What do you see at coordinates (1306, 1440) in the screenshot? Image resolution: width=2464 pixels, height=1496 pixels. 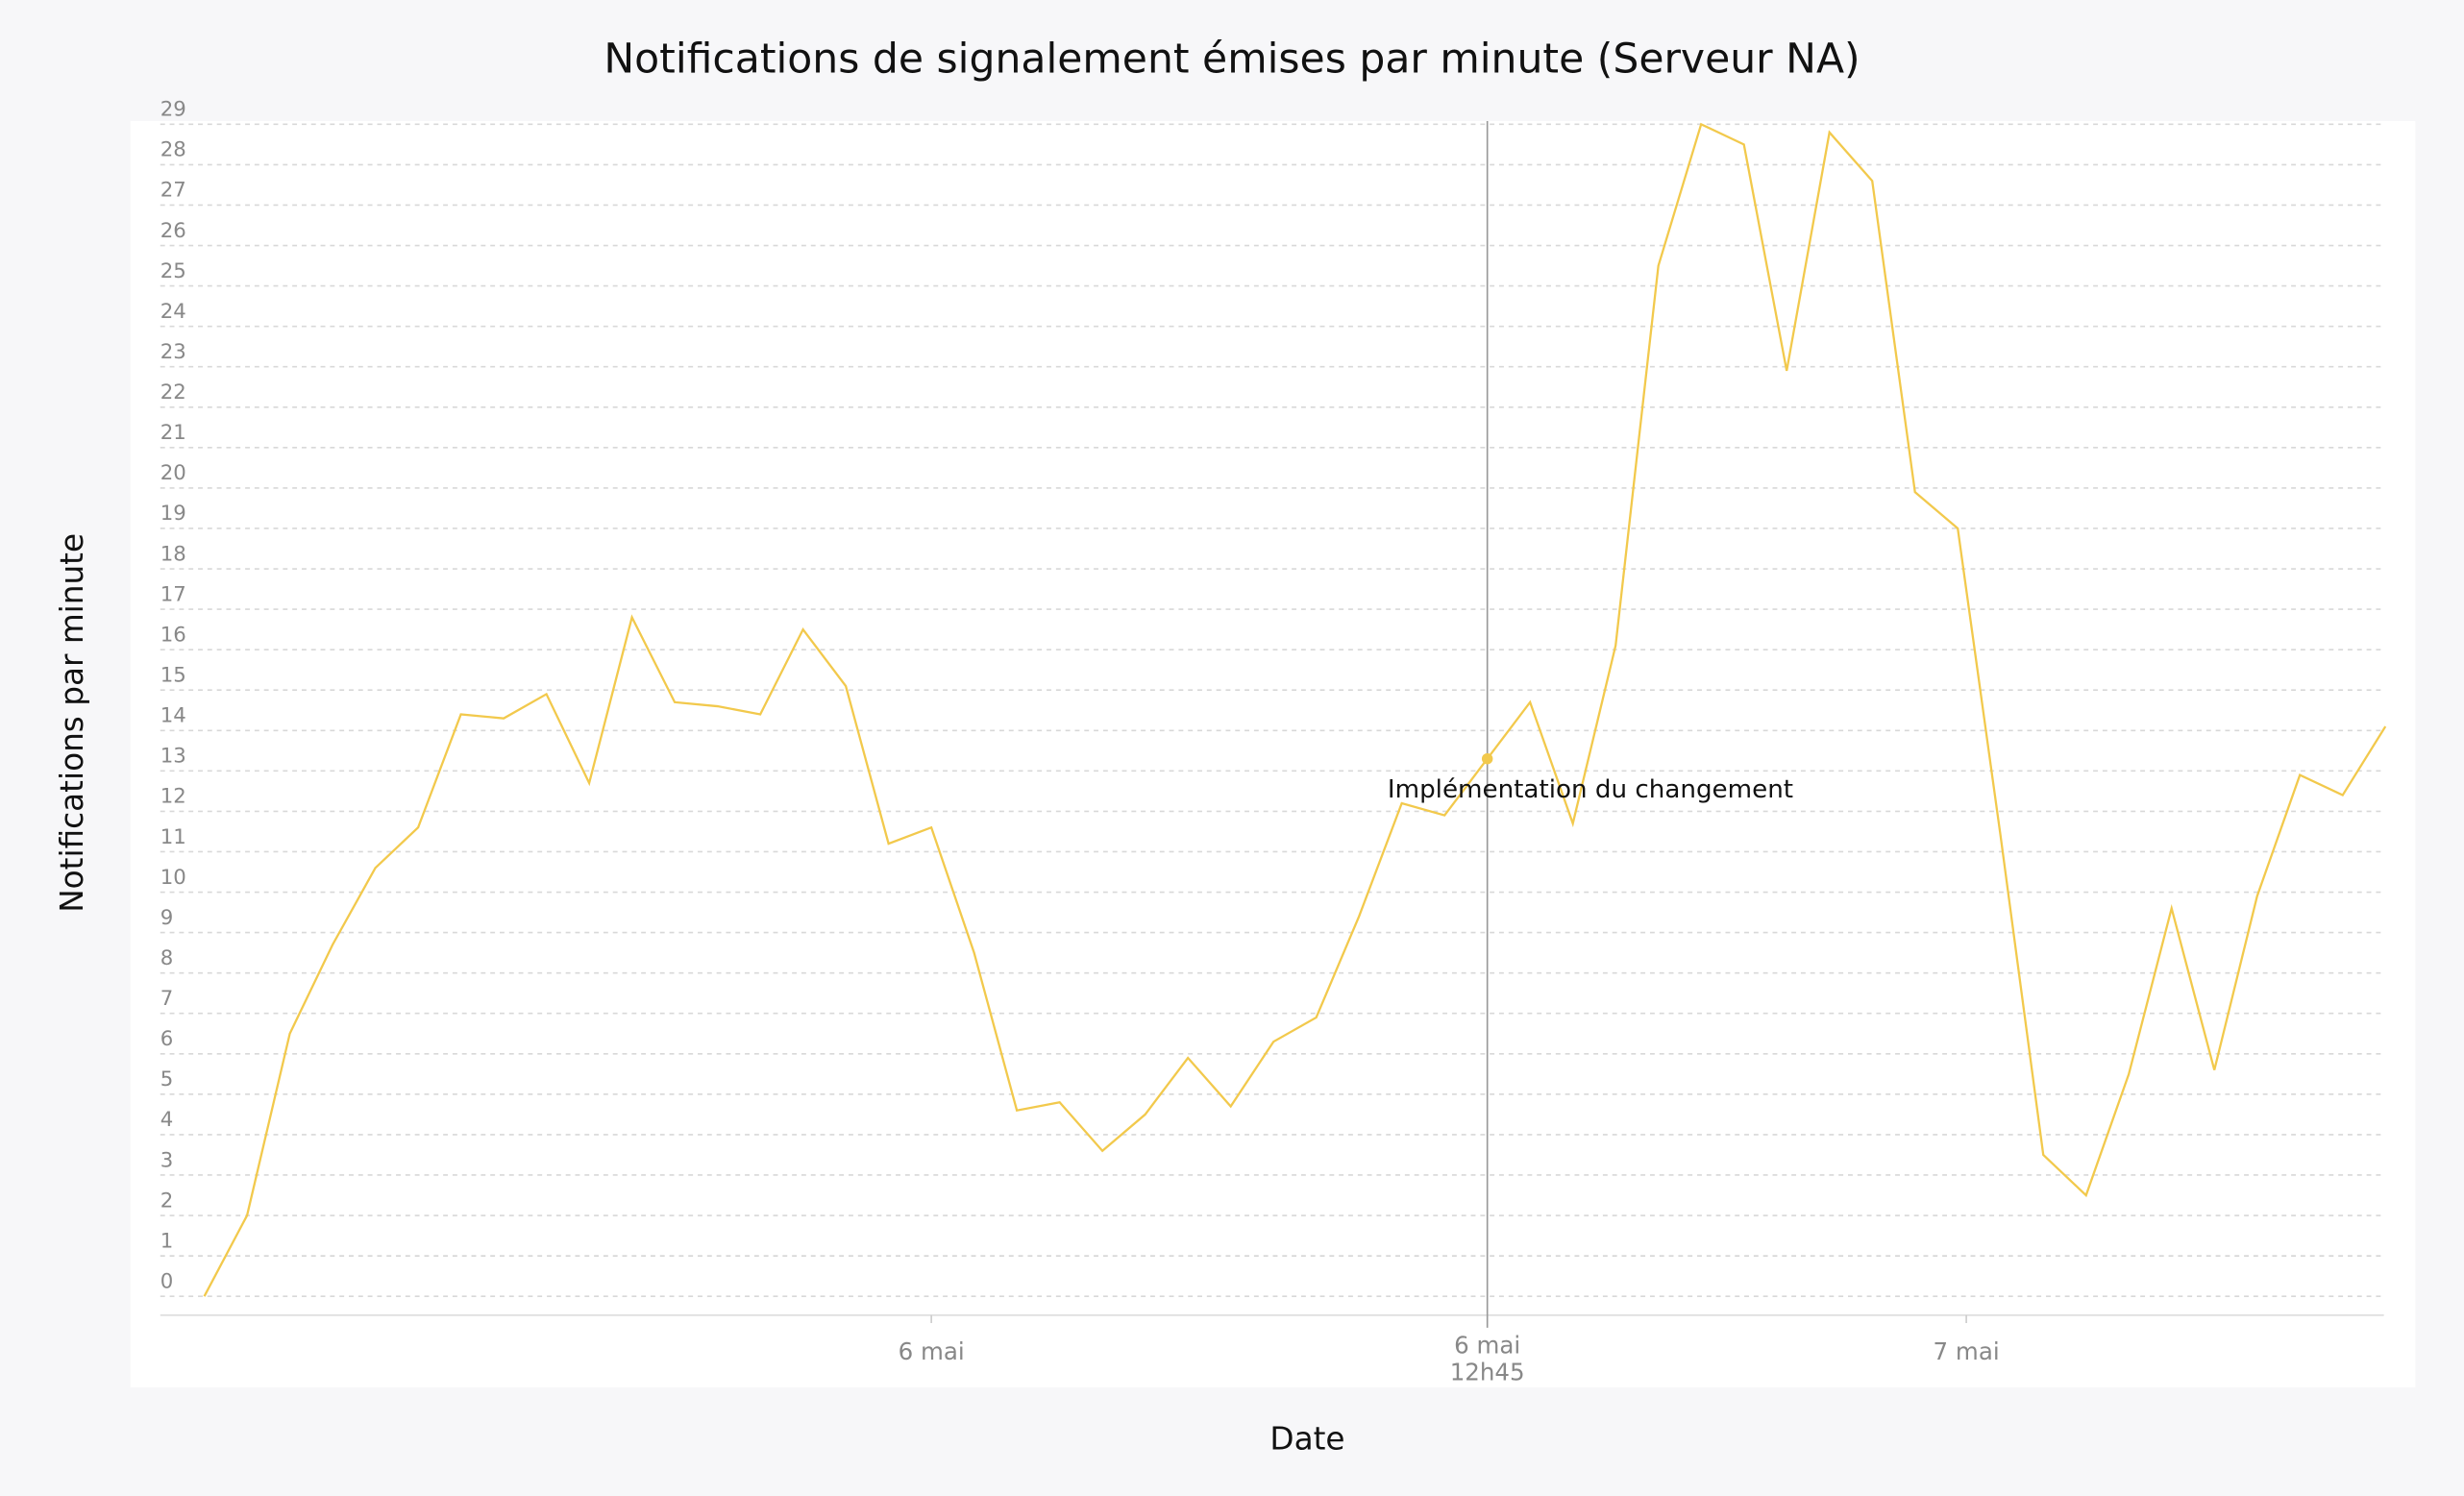 I see `x-axis-label: Date` at bounding box center [1306, 1440].